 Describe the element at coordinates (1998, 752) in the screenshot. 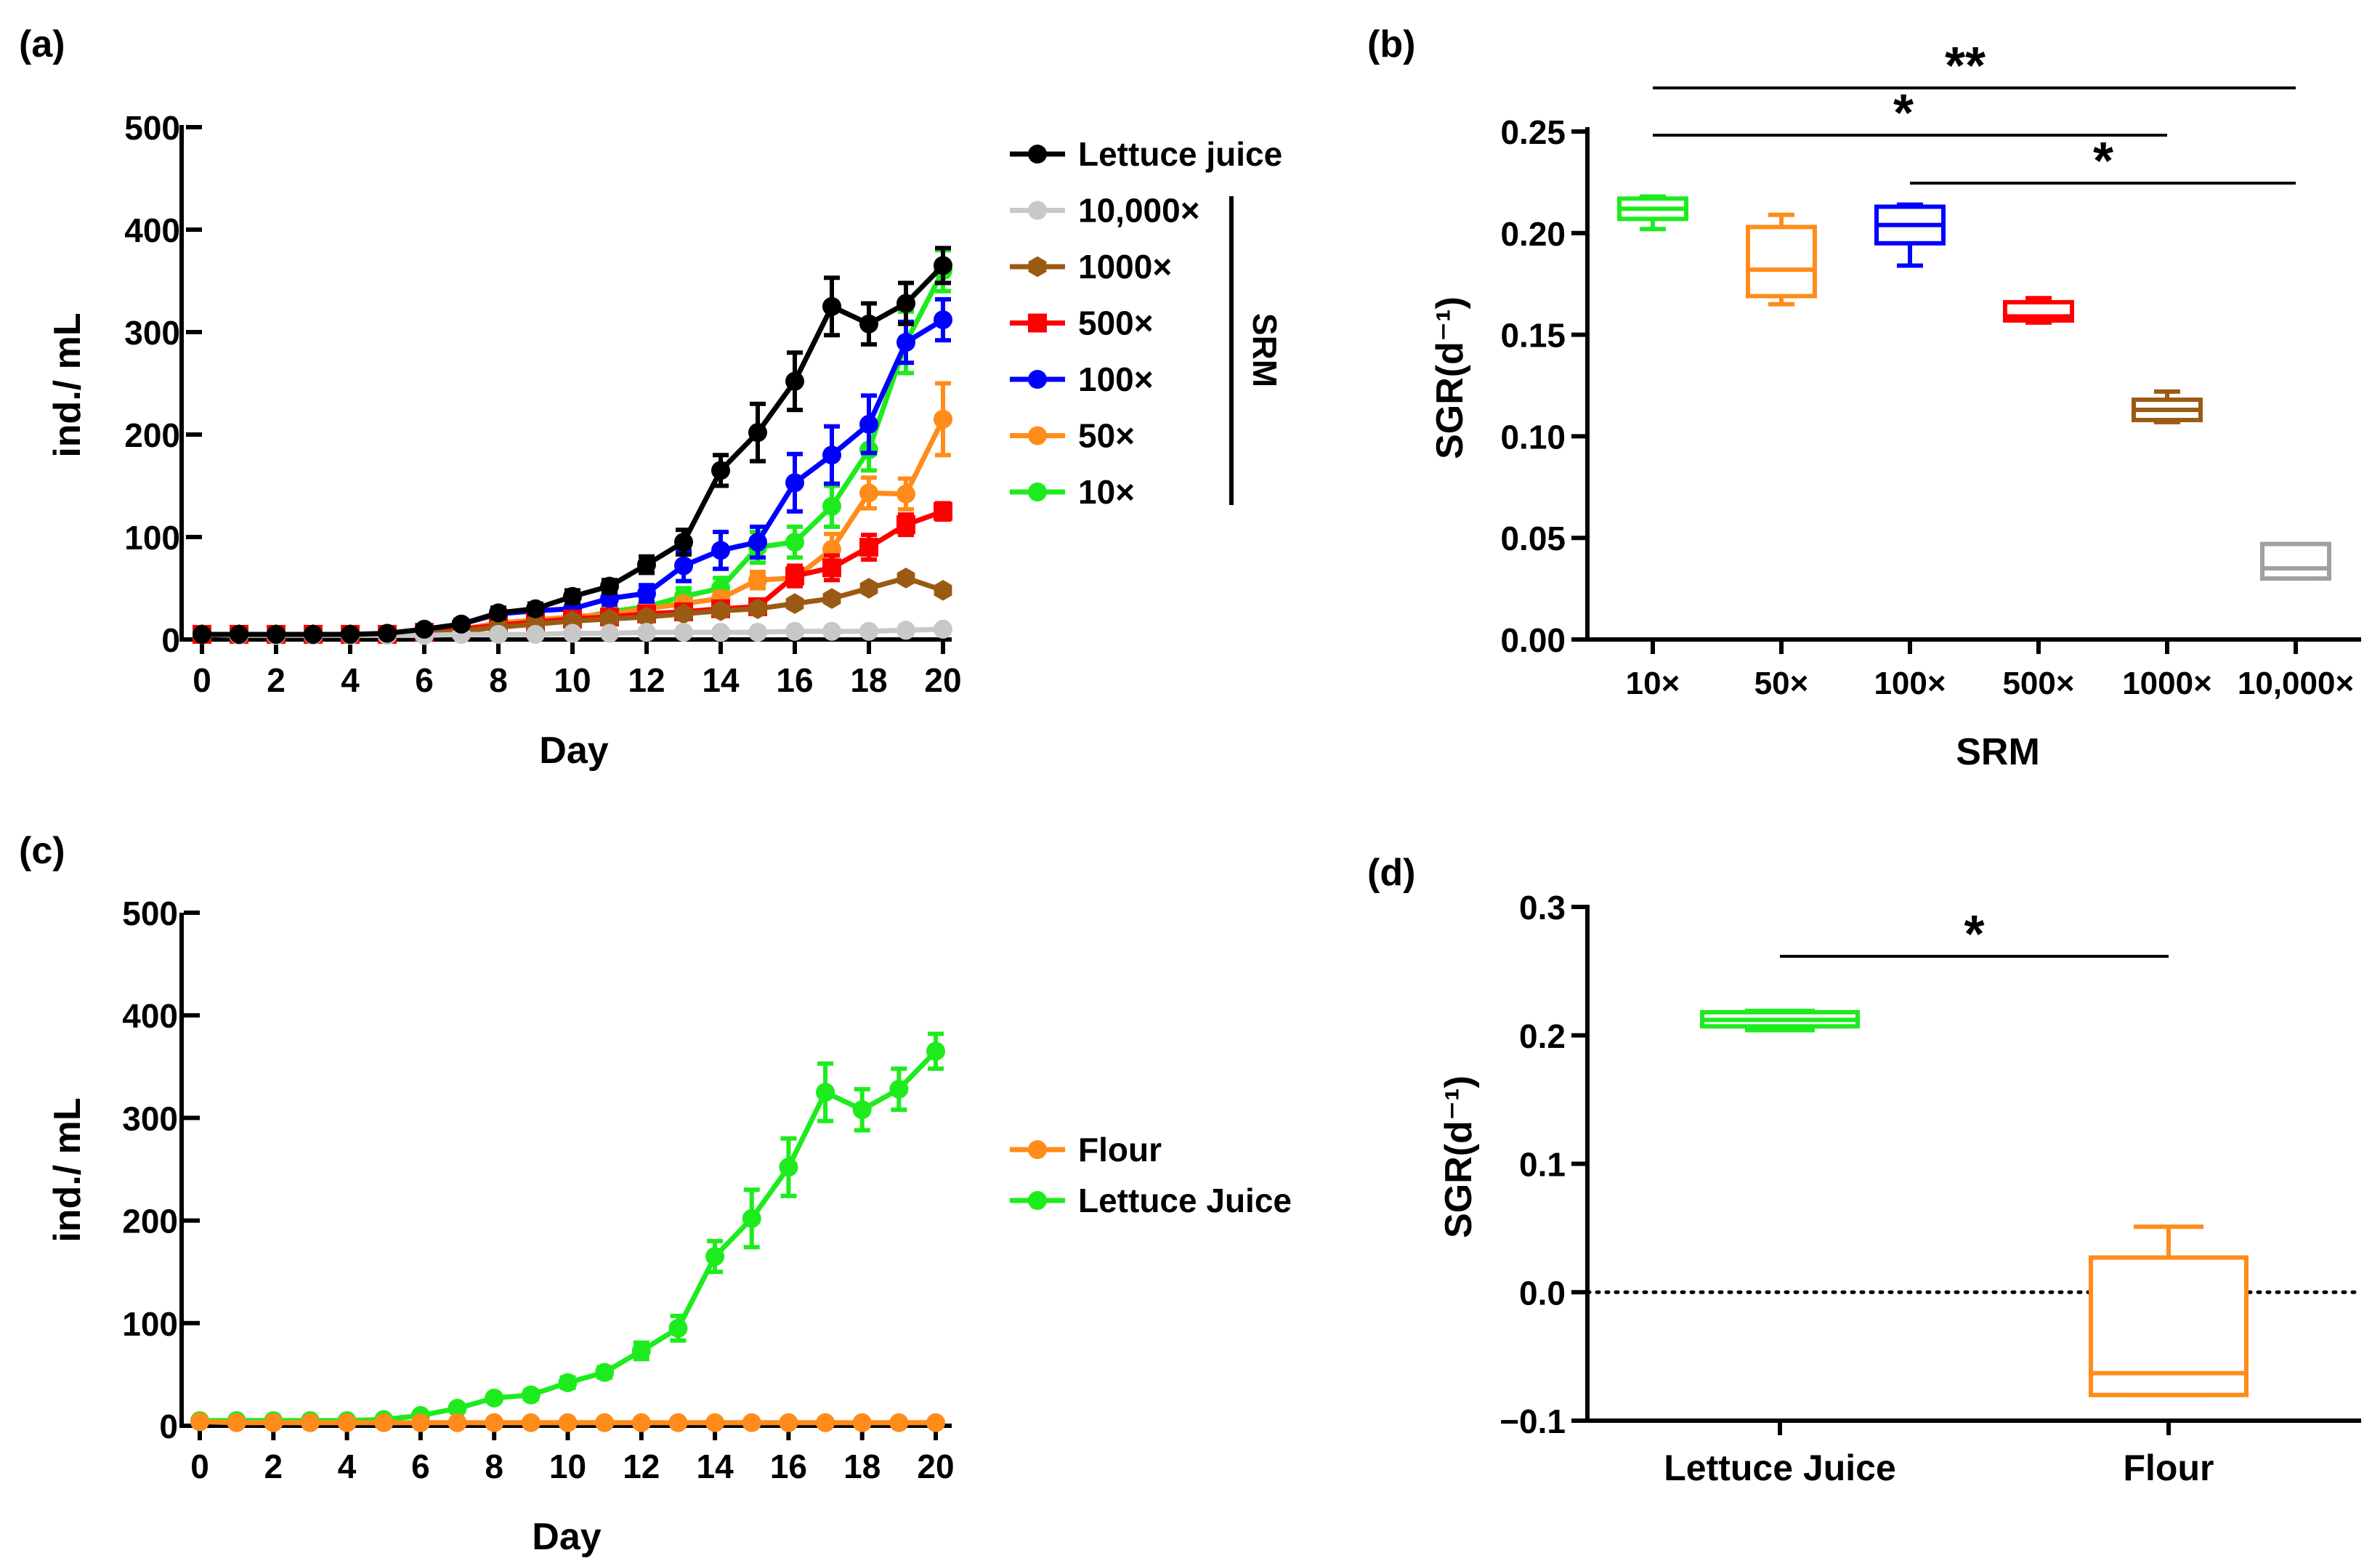

I see `panel-b-x-label: SRM` at that location.